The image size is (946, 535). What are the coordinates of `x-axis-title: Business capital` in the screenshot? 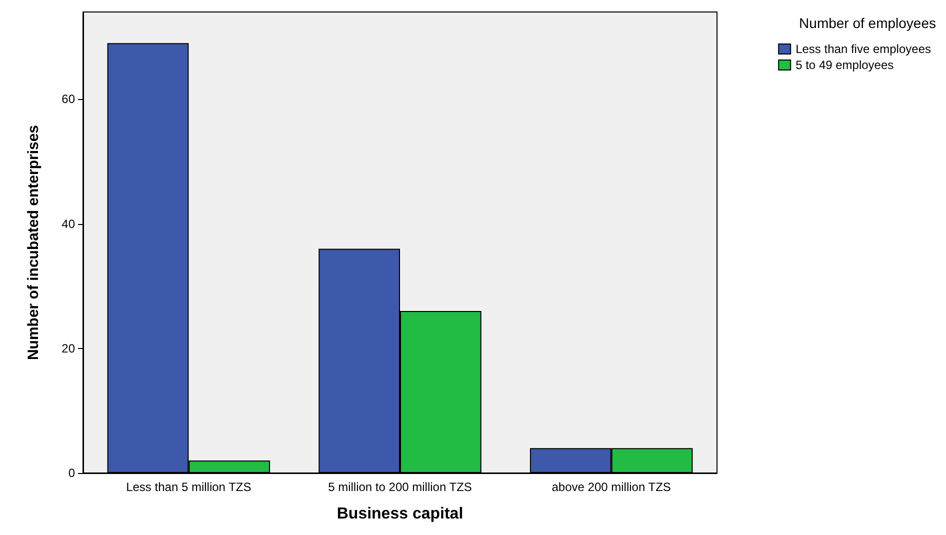 It's located at (400, 514).